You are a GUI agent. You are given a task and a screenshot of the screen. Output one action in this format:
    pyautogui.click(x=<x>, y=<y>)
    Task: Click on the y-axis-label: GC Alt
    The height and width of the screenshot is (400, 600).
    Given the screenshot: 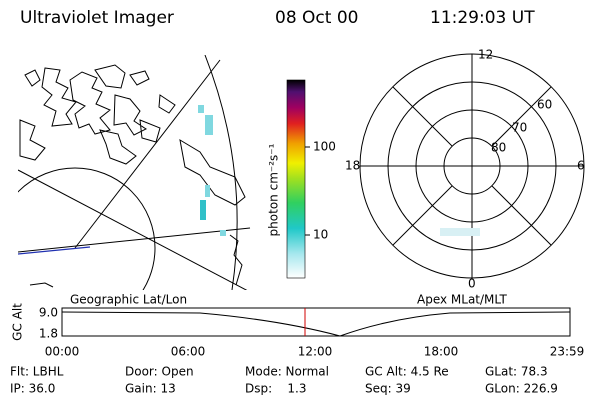 What is the action you would take?
    pyautogui.click(x=18, y=322)
    